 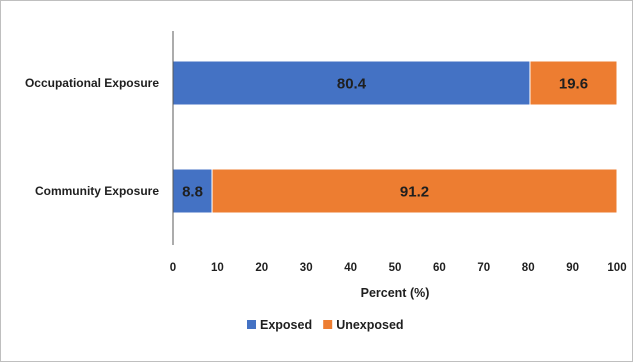 What do you see at coordinates (286, 325) in the screenshot?
I see `legend-label-exposed: Exposed` at bounding box center [286, 325].